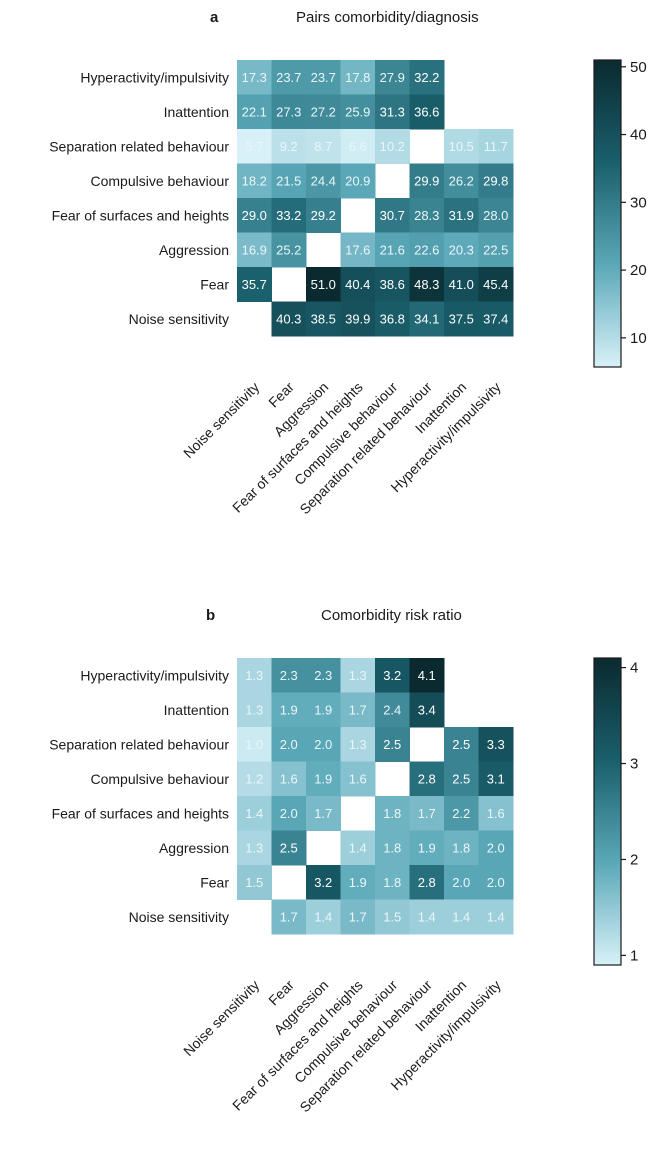  I want to click on row-label: Fear of surfaces and heights, so click(140, 813).